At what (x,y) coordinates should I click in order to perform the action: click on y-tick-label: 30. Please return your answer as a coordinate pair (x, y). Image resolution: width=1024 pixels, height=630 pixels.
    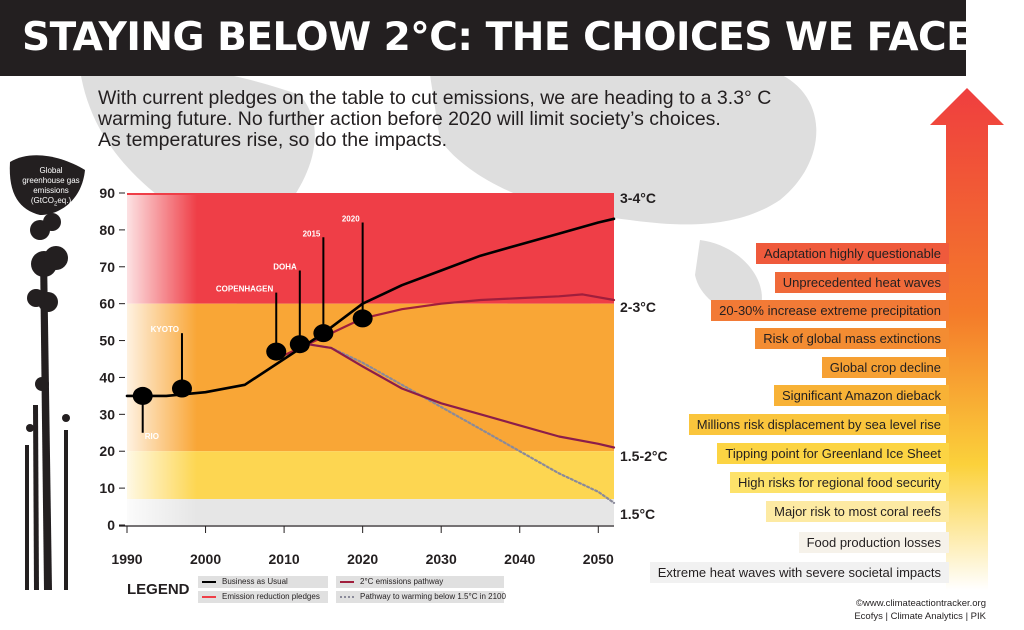
    Looking at the image, I should click on (107, 414).